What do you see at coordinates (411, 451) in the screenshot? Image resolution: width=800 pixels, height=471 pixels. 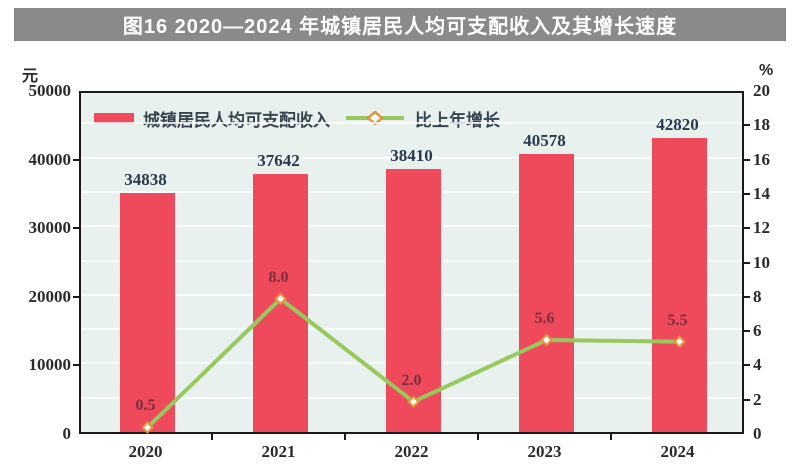 I see `x-axis-category-label: 2022` at bounding box center [411, 451].